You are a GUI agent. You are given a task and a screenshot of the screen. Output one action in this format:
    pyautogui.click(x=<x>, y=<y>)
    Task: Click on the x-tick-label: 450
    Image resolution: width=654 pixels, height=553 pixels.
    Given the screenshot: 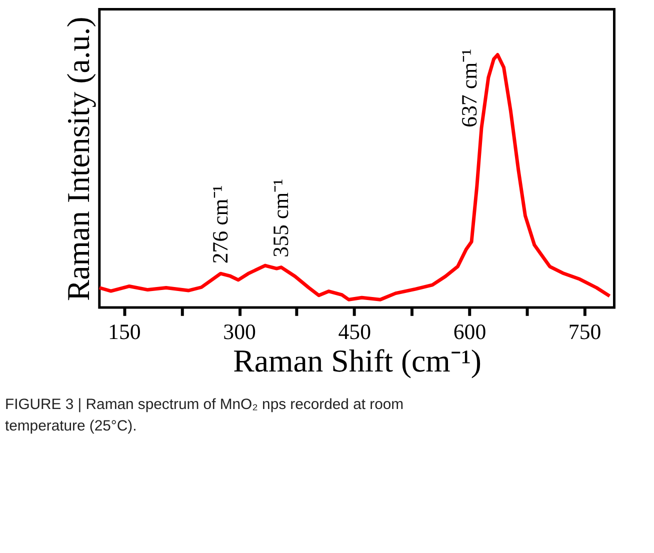 What is the action you would take?
    pyautogui.click(x=355, y=332)
    